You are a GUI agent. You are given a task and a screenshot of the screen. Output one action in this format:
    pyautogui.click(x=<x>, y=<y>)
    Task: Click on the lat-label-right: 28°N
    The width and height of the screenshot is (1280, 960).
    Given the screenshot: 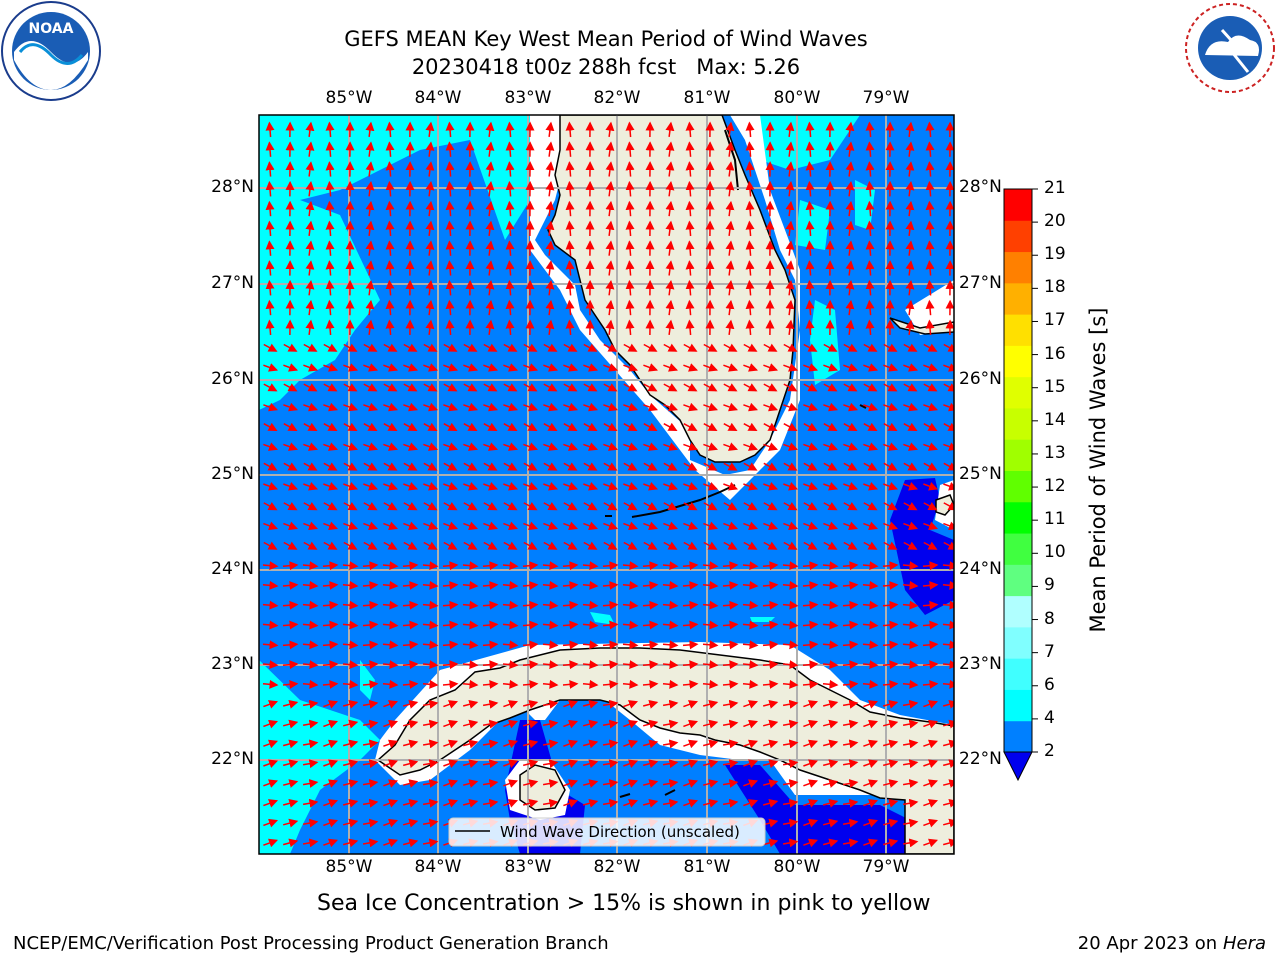 What is the action you would take?
    pyautogui.click(x=980, y=187)
    